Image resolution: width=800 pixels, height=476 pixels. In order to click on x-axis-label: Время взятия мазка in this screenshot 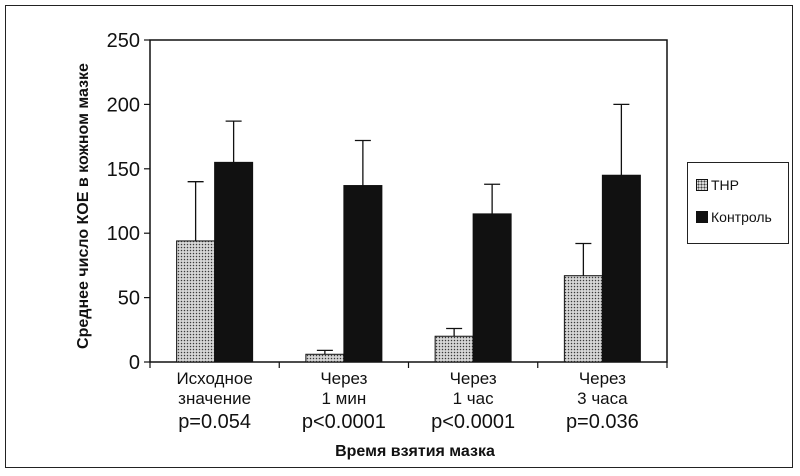, I will do `click(415, 451)`.